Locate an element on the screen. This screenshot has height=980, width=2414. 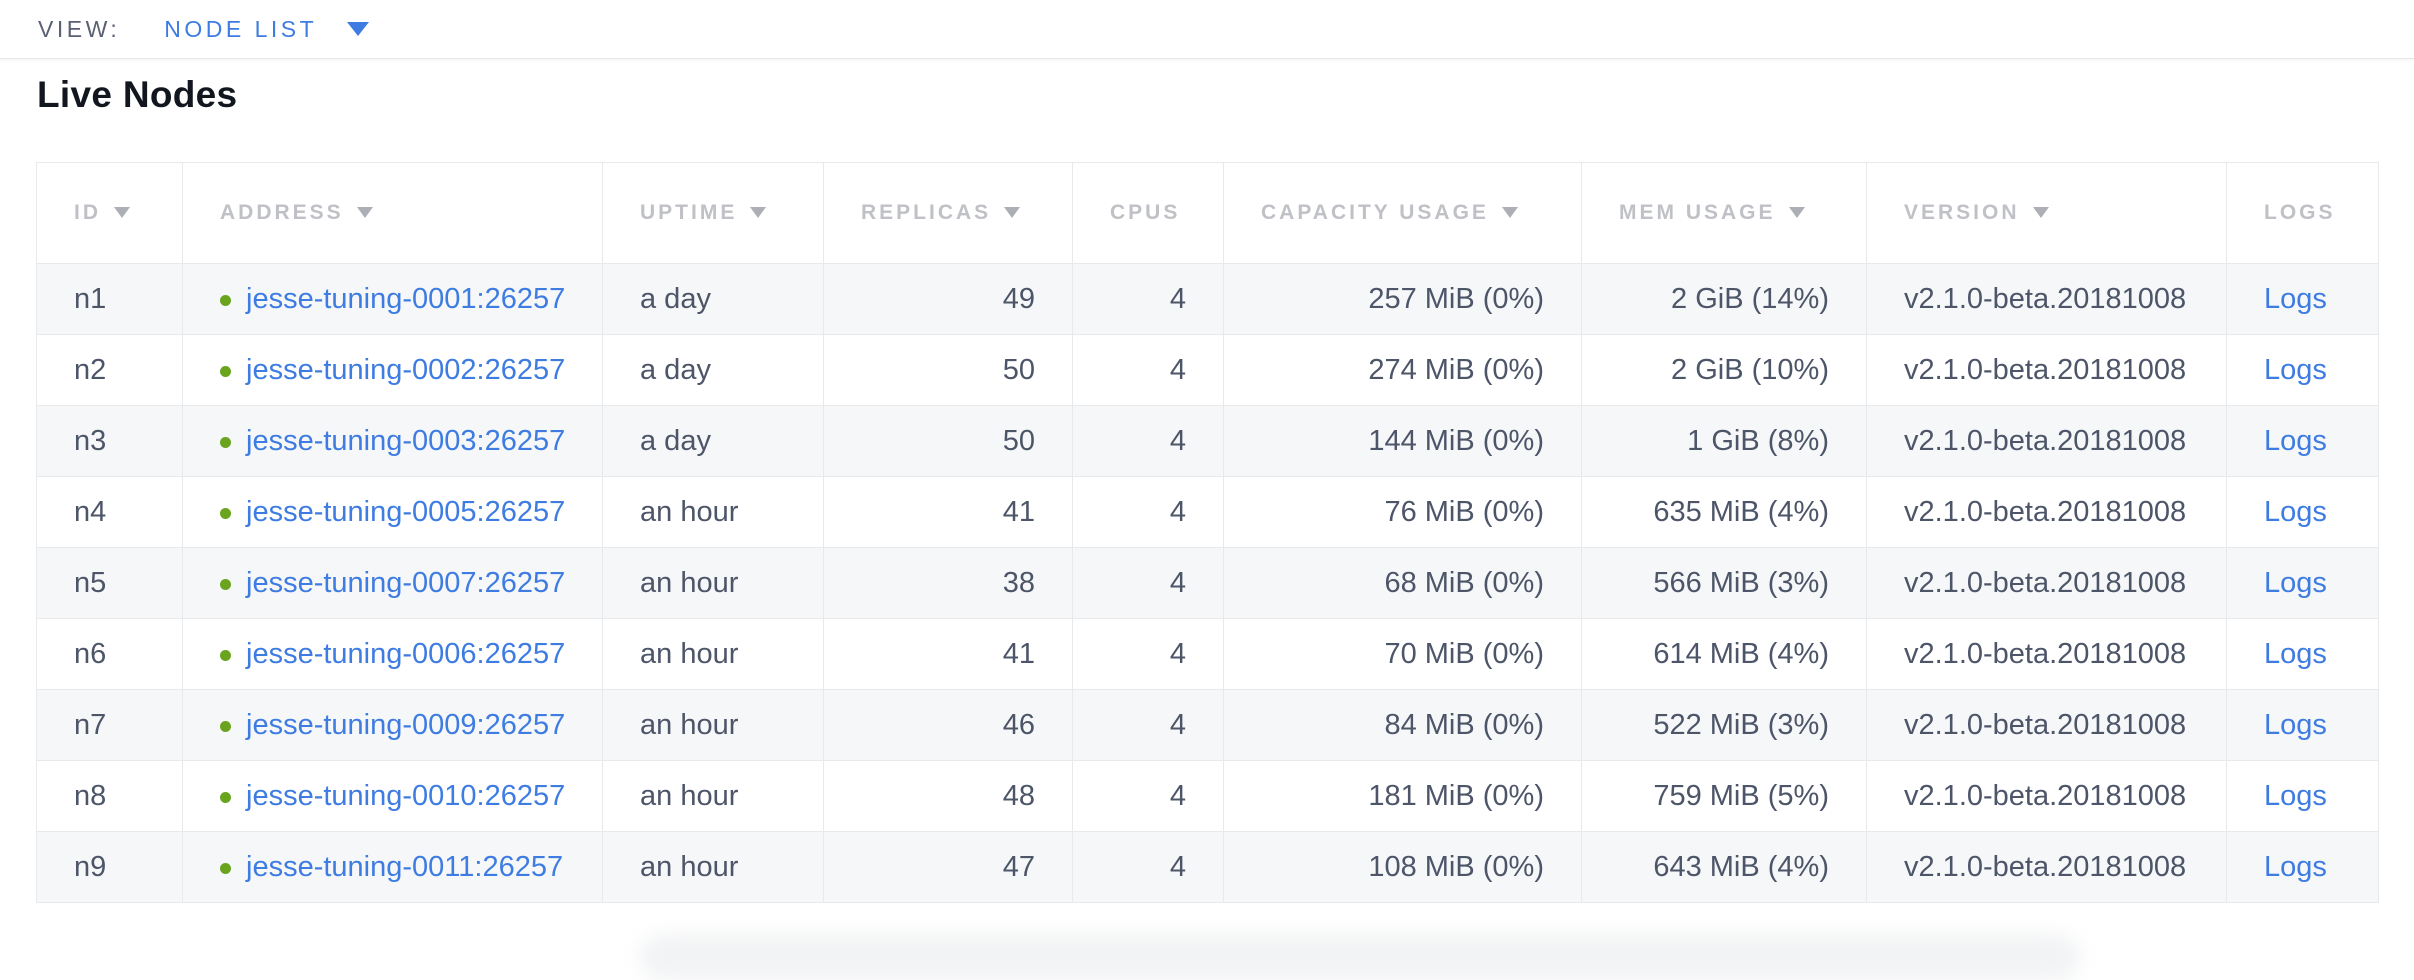
cell-capacity-usage: 70 MiB (0%) is located at coordinates (1402, 654).